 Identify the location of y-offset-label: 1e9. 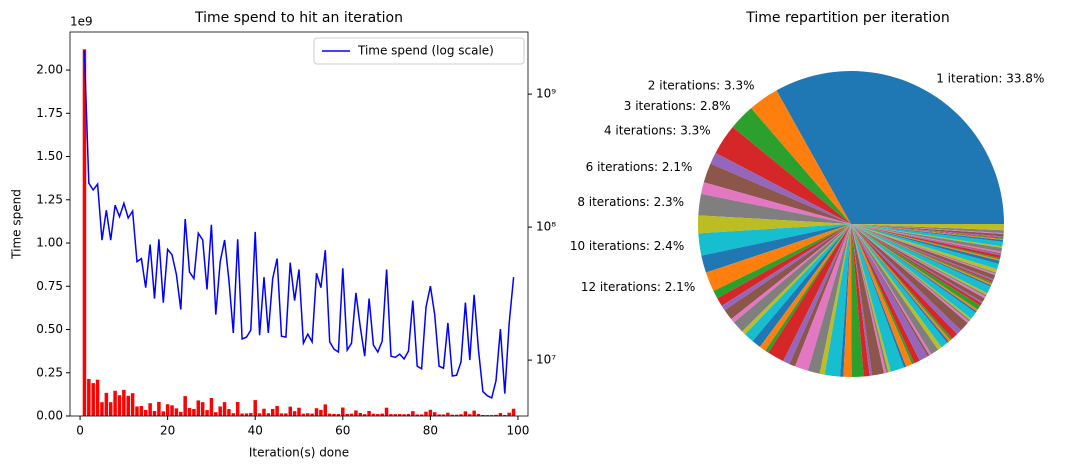
(81, 22).